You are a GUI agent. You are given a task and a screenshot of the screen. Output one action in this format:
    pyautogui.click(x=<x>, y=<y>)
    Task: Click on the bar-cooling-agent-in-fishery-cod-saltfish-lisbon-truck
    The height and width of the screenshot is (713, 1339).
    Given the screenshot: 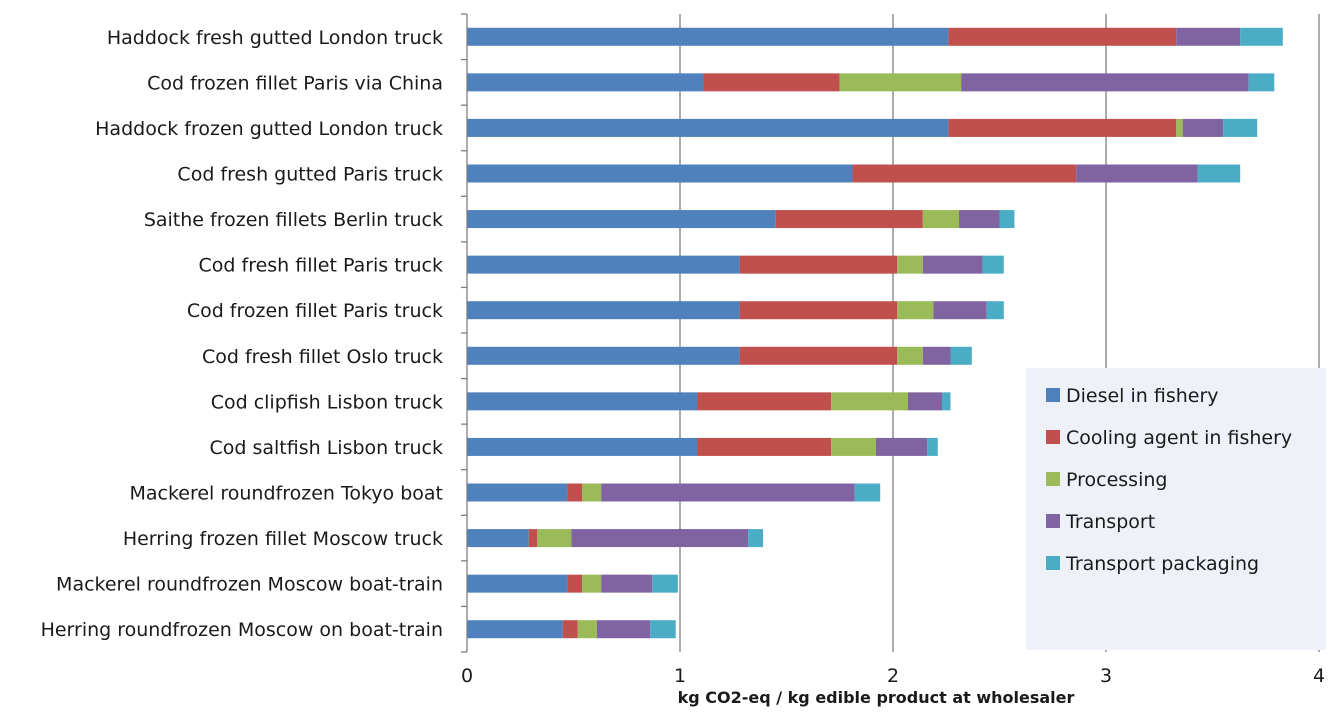 What is the action you would take?
    pyautogui.click(x=764, y=446)
    